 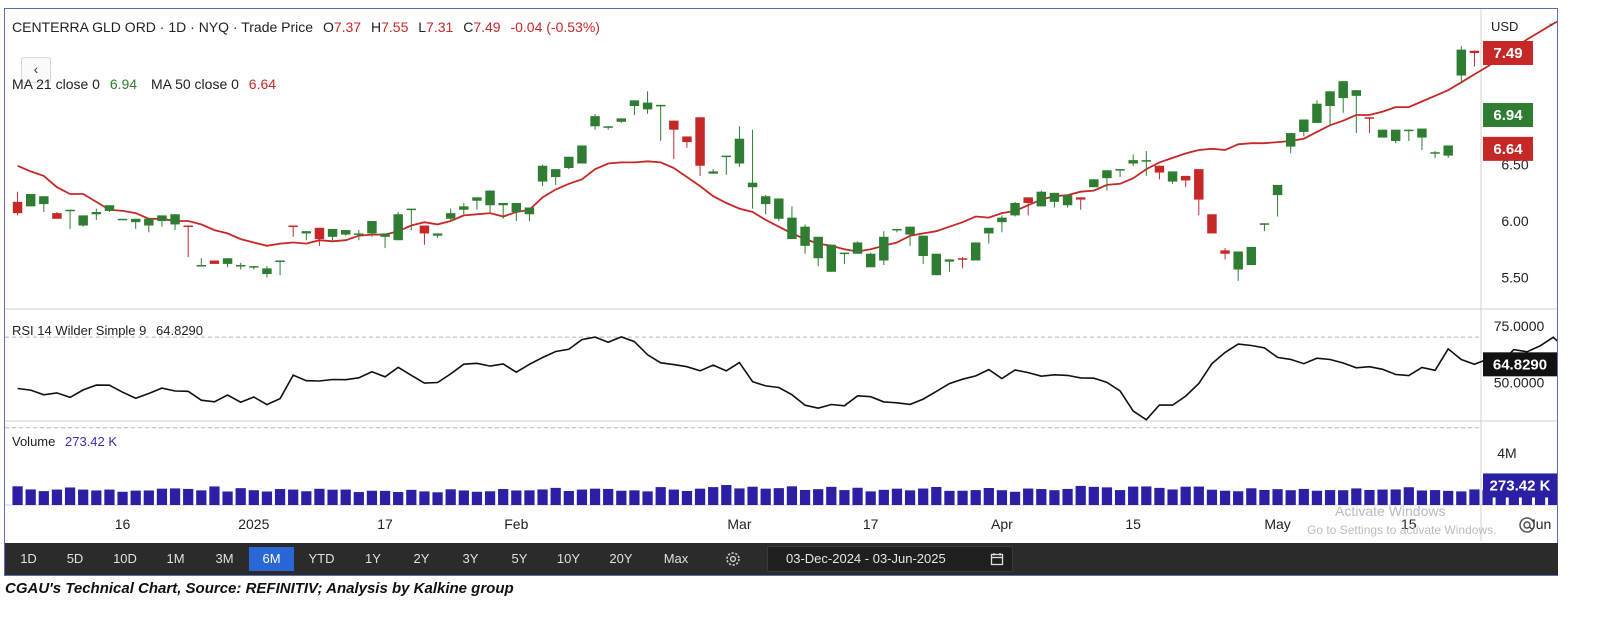 I want to click on x-tick-label: May, so click(x=1277, y=524).